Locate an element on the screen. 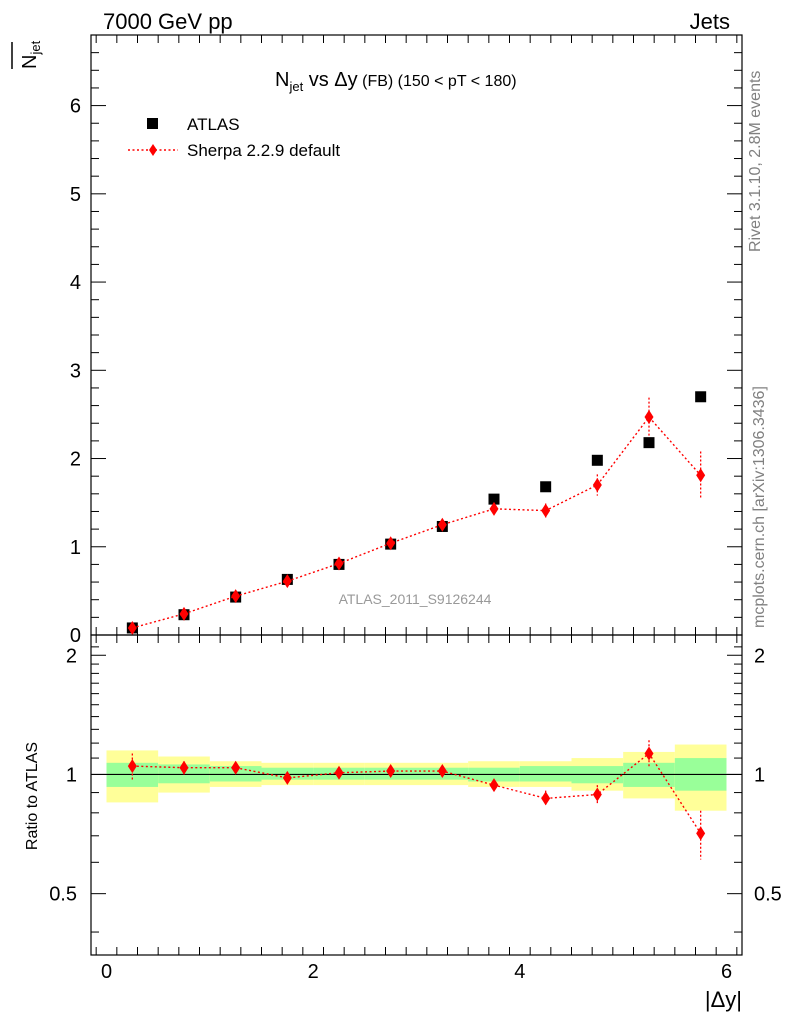 The image size is (786, 1024). sherpa-ratio-line is located at coordinates (417, 793).